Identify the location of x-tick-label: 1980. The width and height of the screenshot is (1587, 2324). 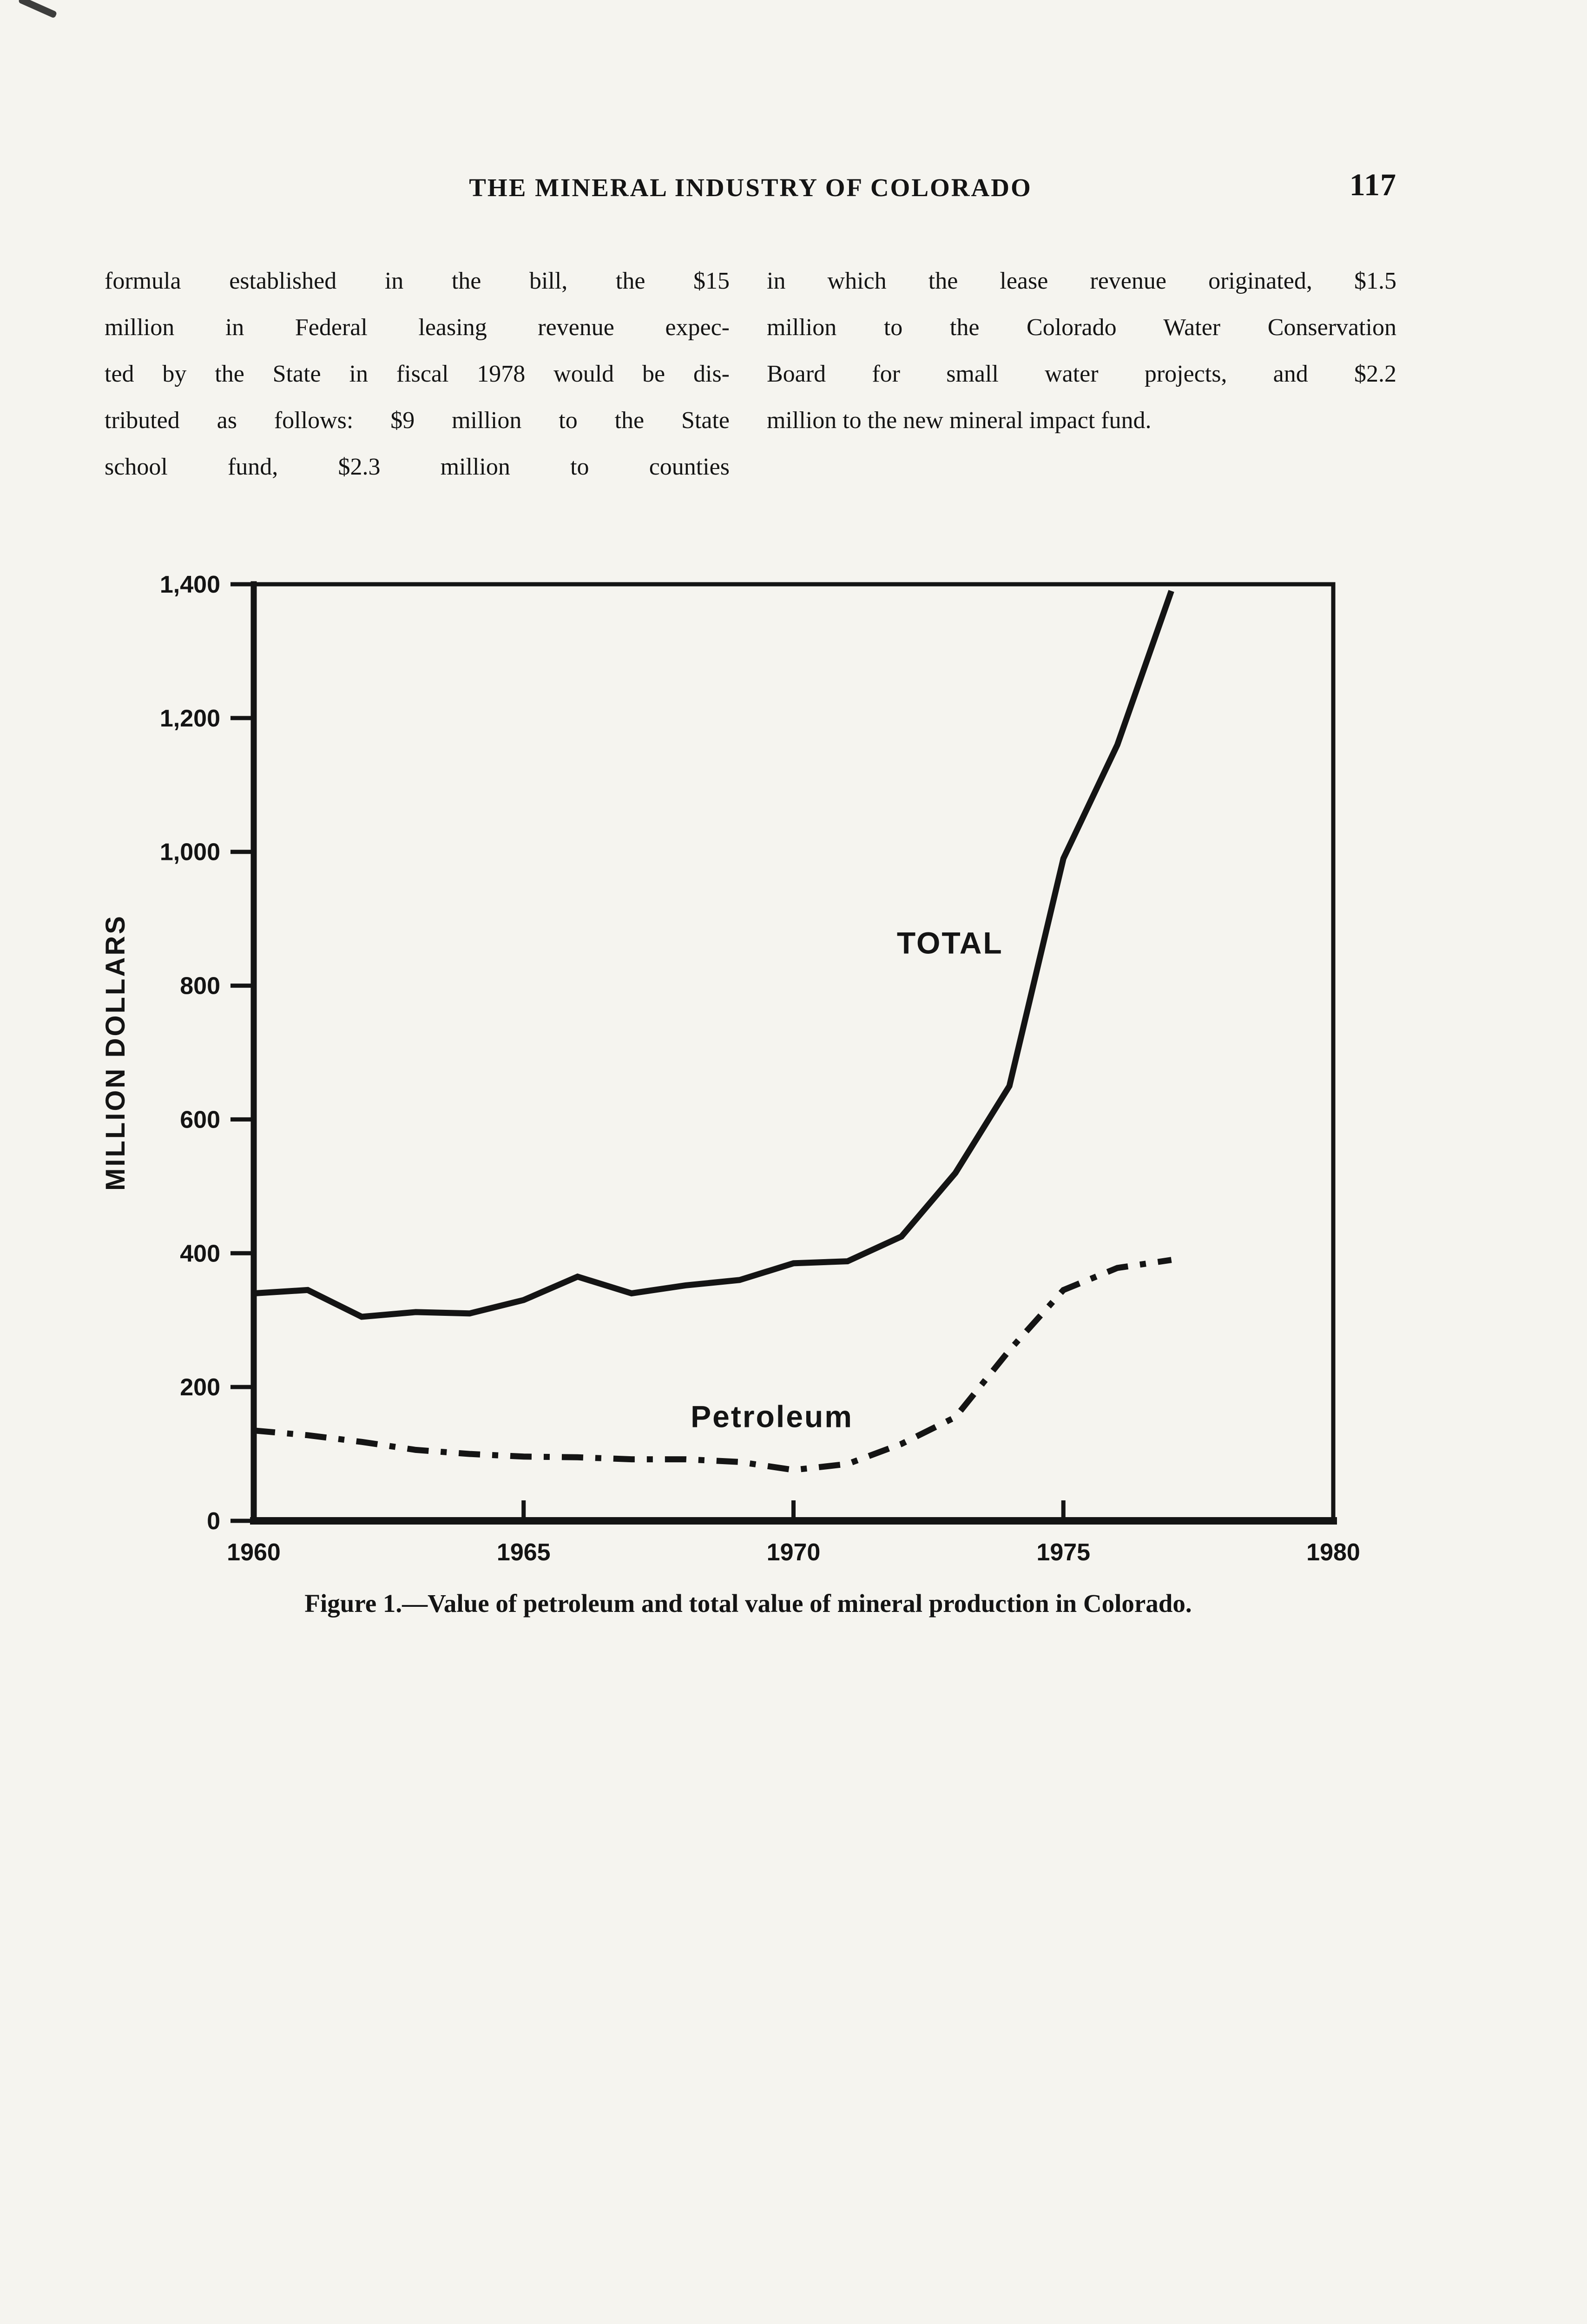
(1333, 1552).